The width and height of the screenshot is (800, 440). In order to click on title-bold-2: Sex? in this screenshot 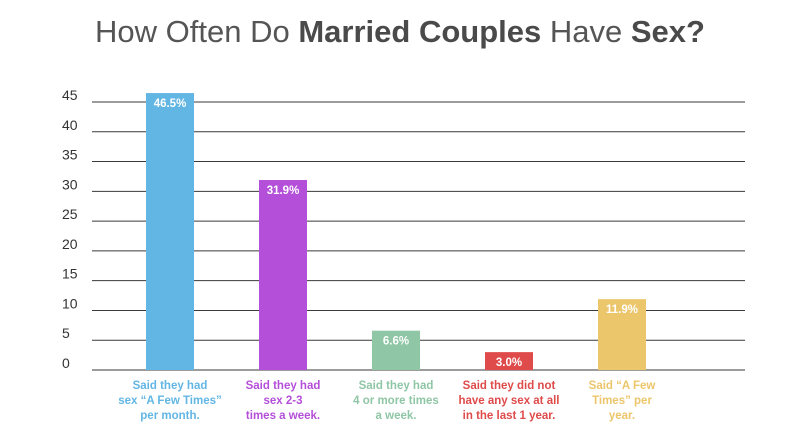, I will do `click(667, 31)`.